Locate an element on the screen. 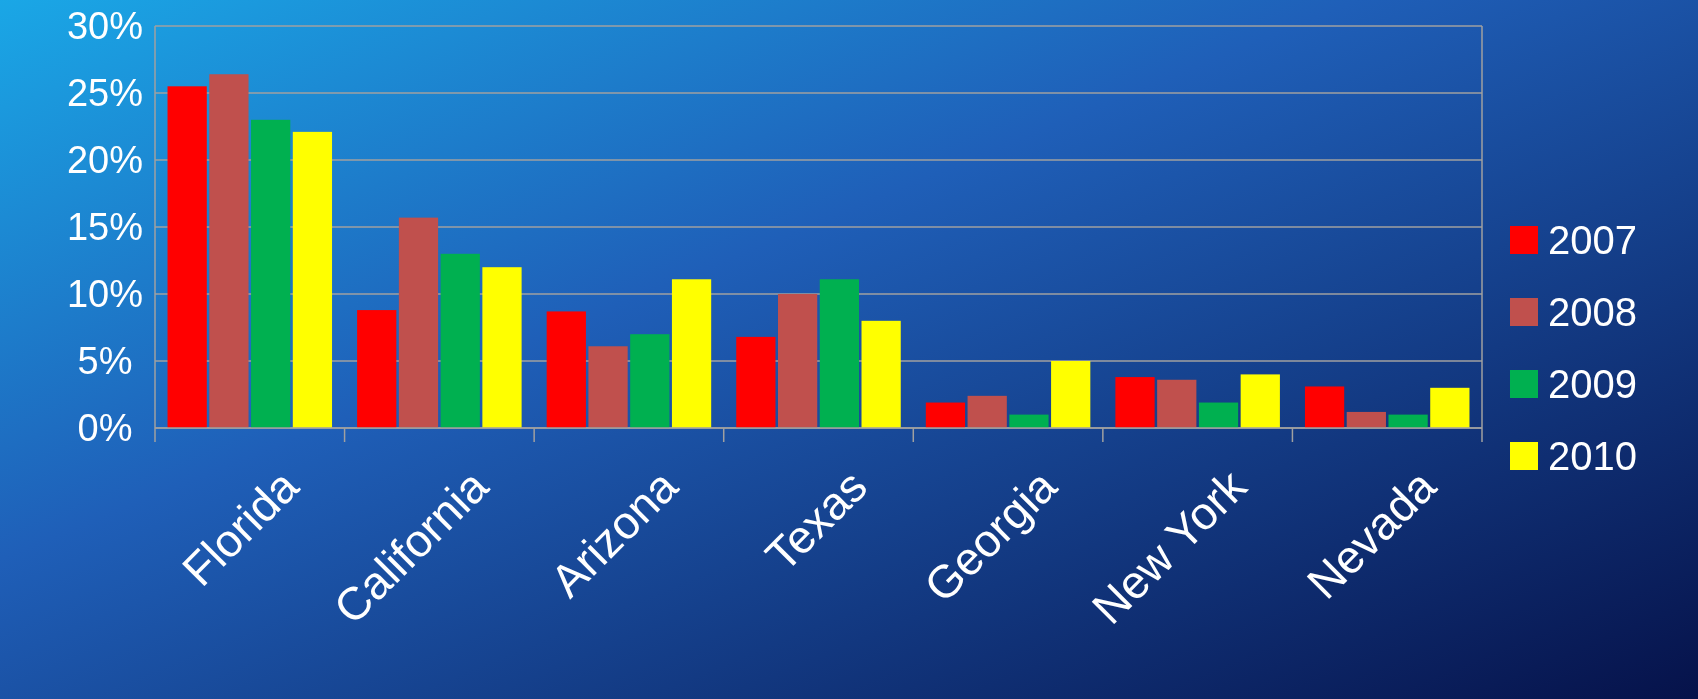 Image resolution: width=1698 pixels, height=699 pixels. y-tick-label: 30% is located at coordinates (105, 26).